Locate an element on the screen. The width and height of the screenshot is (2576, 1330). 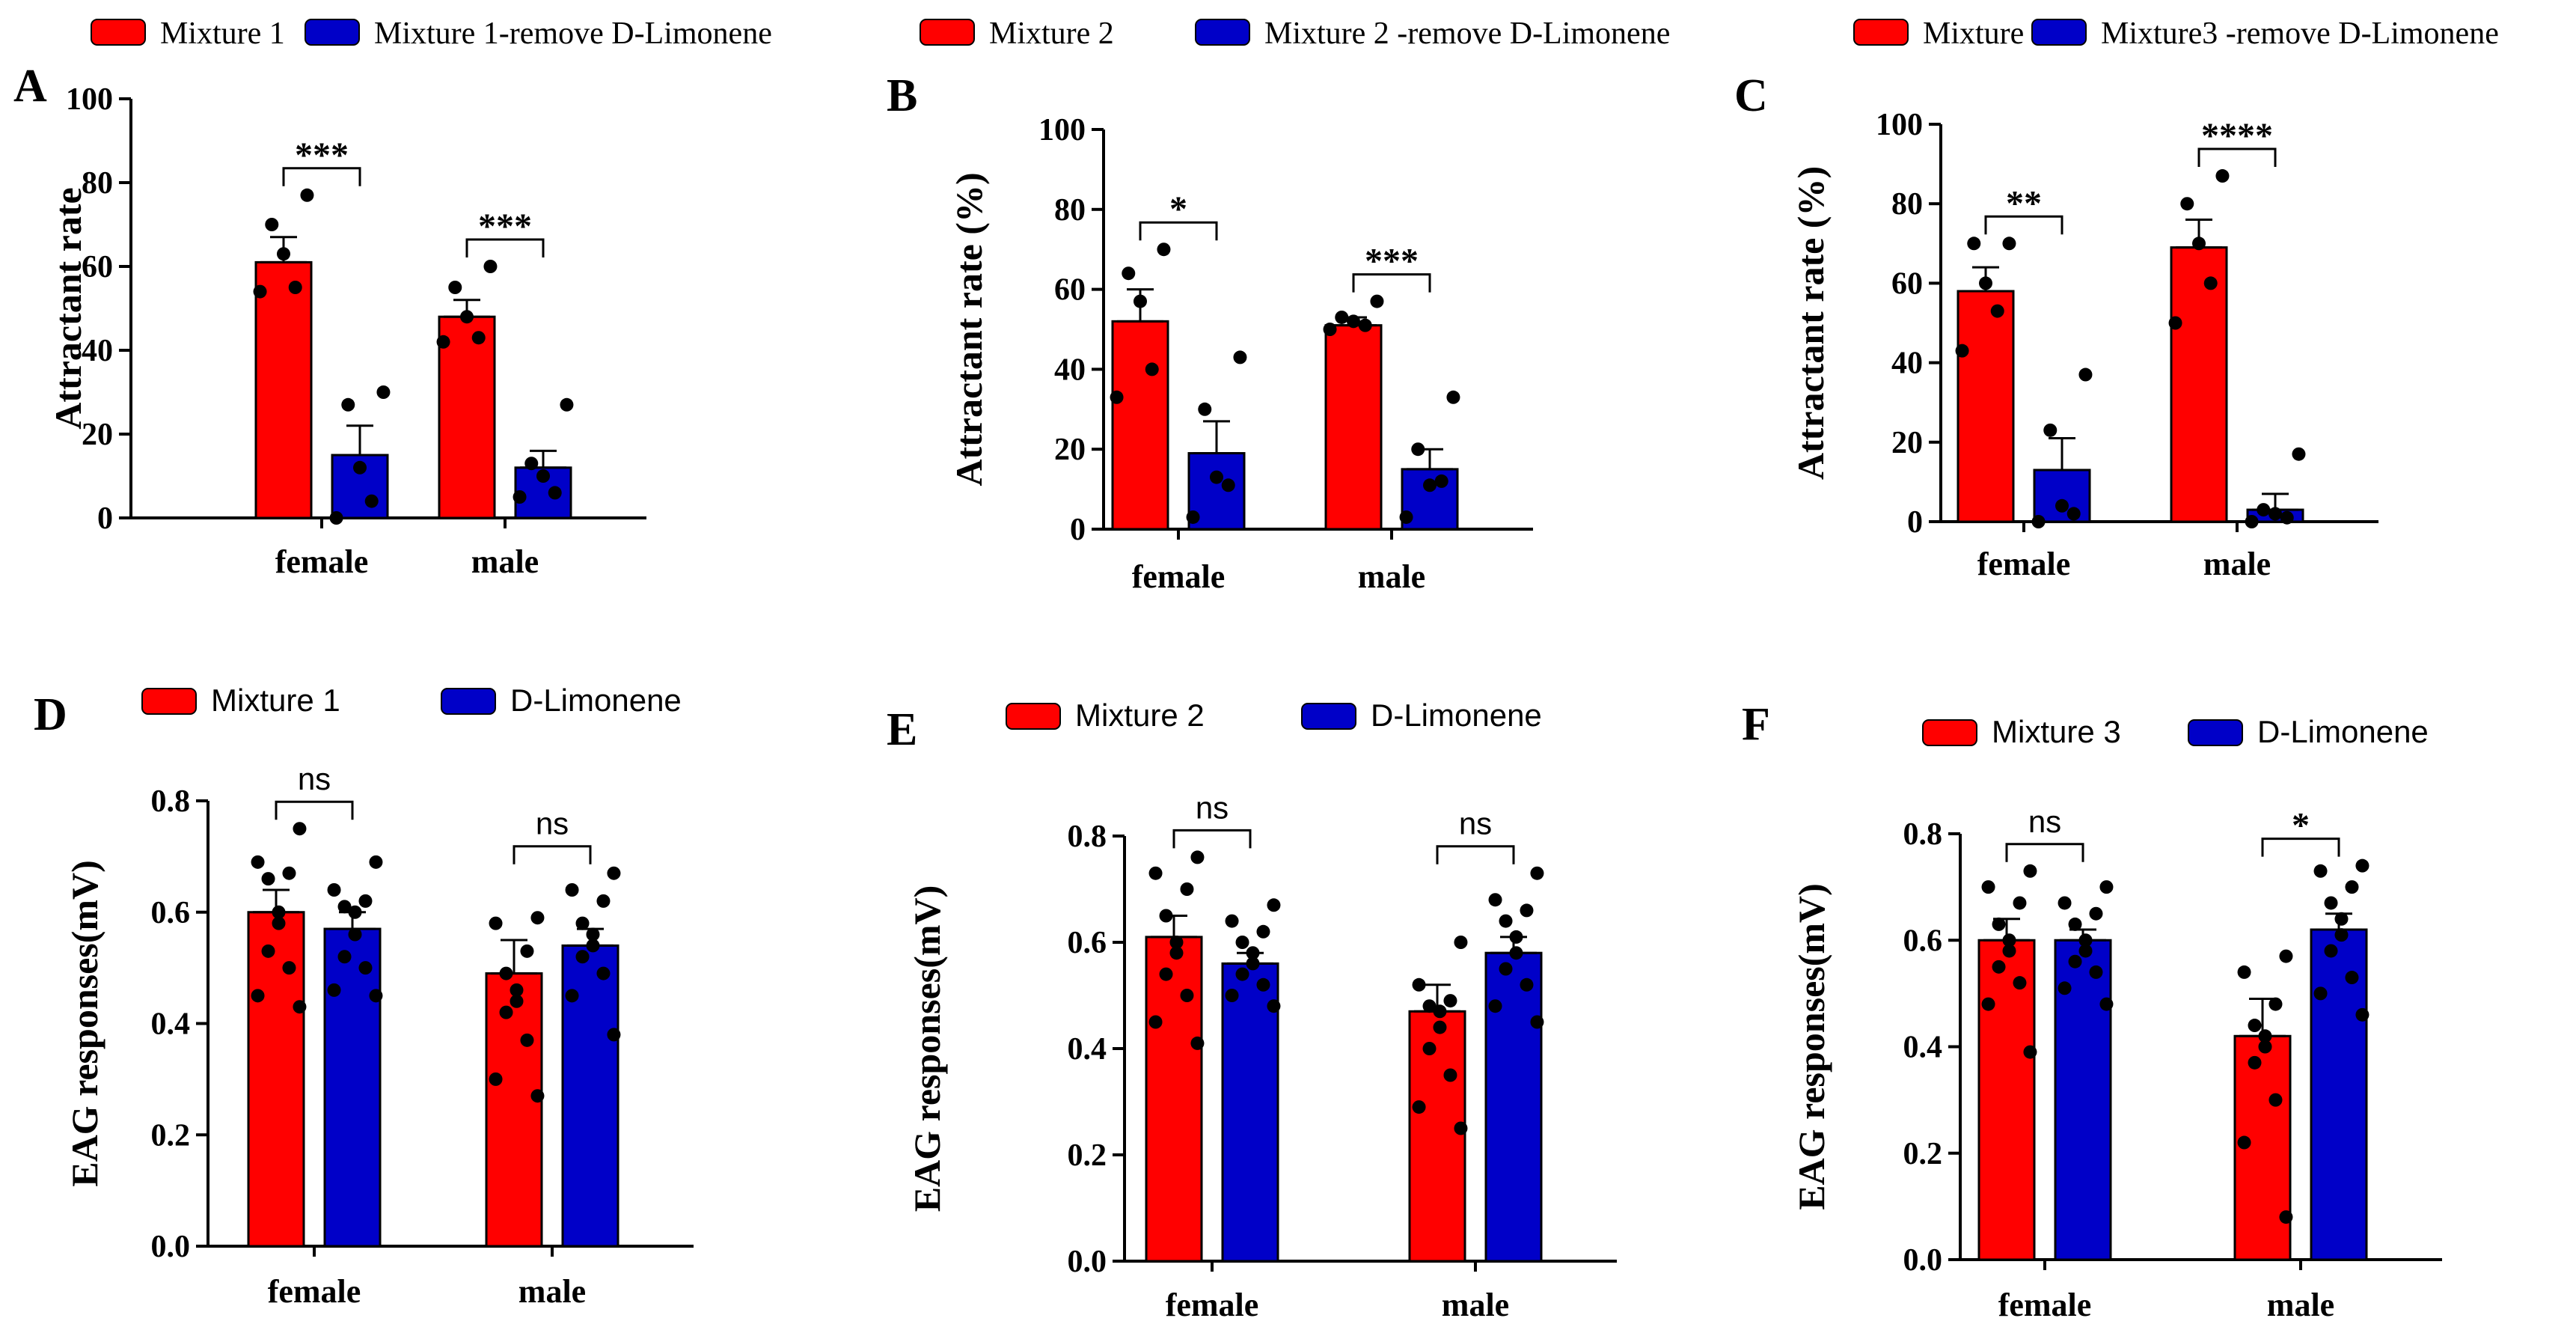
legend-label: Mixture3 -remove D-Limonene is located at coordinates (2300, 33).